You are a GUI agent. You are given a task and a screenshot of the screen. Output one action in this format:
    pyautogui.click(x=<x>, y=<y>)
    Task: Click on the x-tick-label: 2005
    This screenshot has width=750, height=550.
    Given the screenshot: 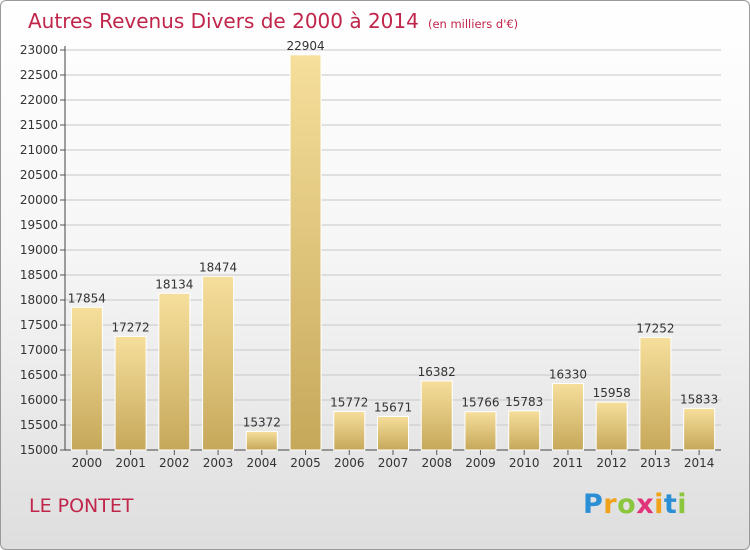 What is the action you would take?
    pyautogui.click(x=305, y=463)
    